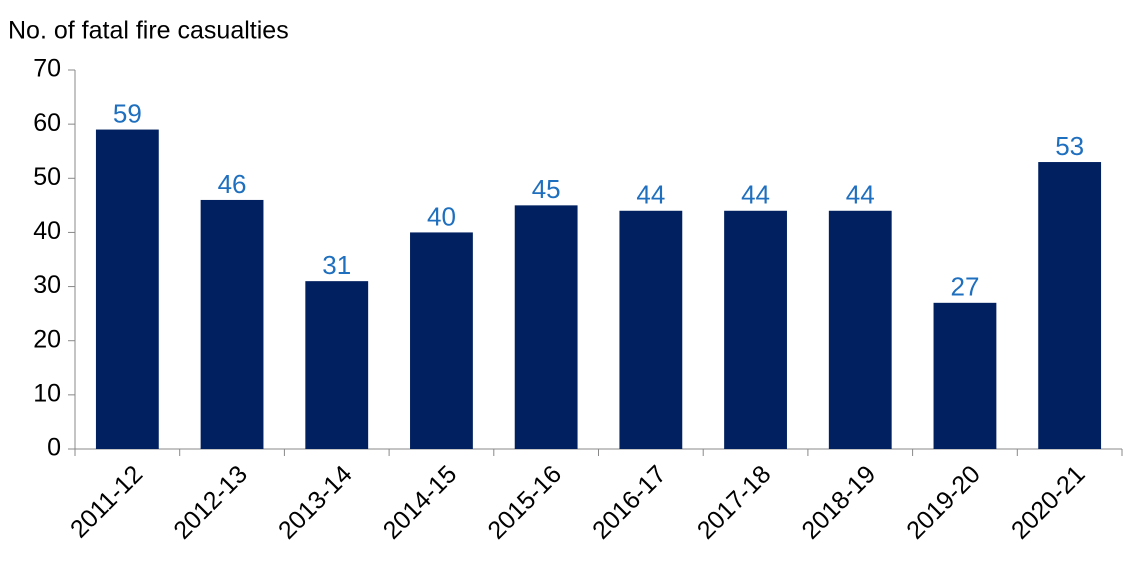 This screenshot has width=1123, height=569. What do you see at coordinates (47, 123) in the screenshot?
I see `y-tick-label: 60` at bounding box center [47, 123].